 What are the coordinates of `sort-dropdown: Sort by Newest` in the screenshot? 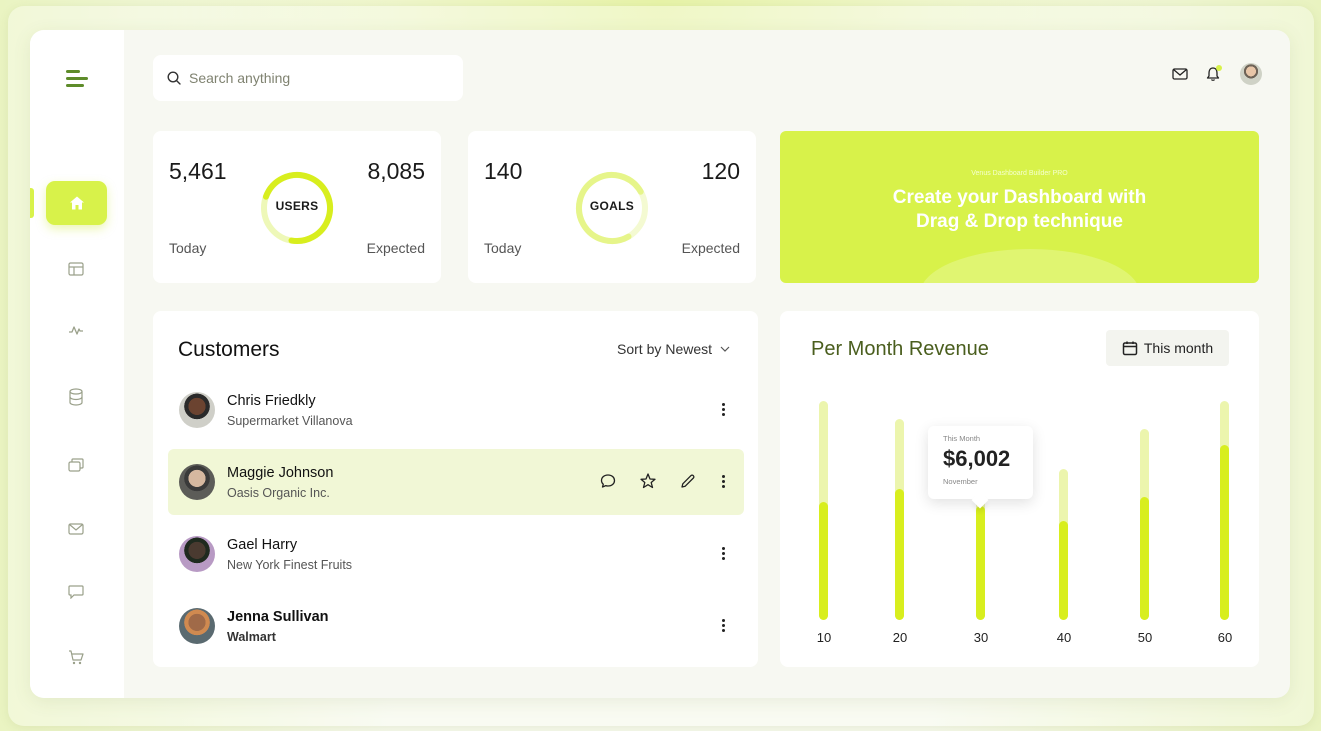 It's located at (673, 349).